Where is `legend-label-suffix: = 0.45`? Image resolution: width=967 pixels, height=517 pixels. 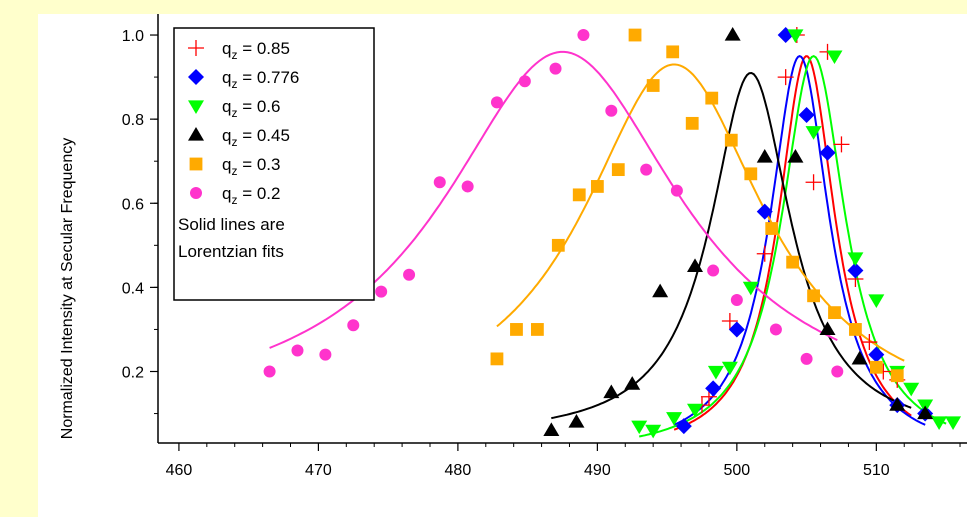
legend-label-suffix: = 0.45 is located at coordinates (263, 135).